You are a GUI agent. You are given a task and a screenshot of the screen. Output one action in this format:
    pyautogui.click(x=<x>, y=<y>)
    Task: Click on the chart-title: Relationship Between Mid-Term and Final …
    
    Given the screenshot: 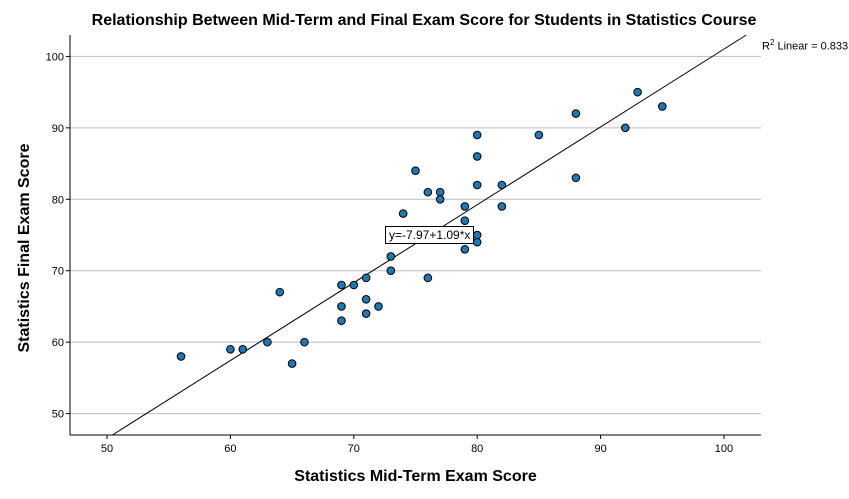 What is the action you would take?
    pyautogui.click(x=424, y=20)
    